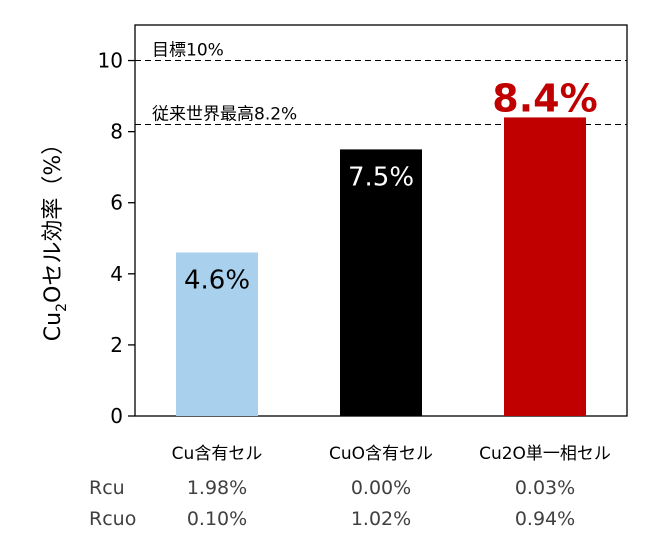 This screenshot has width=649, height=550. Describe the element at coordinates (62, 307) in the screenshot. I see `y-axis-label-subscript: 2` at that location.